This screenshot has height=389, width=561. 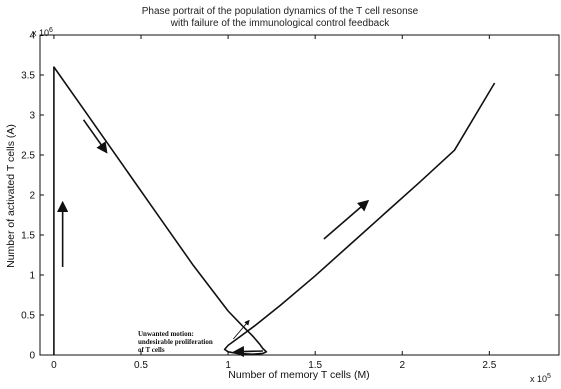 I want to click on annotation-line-3: of T cells, so click(x=151, y=350).